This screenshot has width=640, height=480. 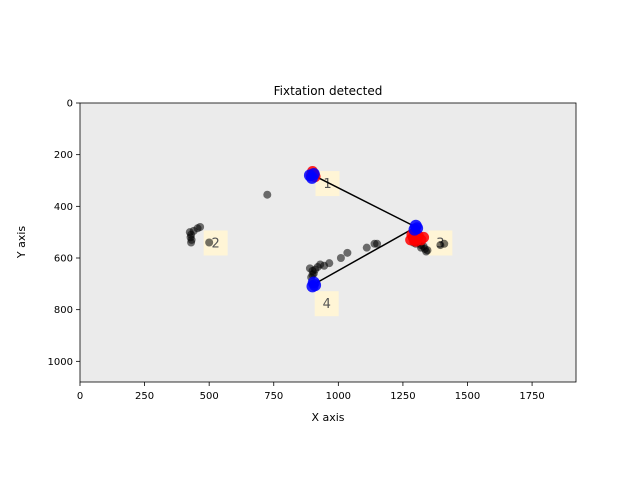 I want to click on chart-title: Fixtation detected, so click(x=328, y=91).